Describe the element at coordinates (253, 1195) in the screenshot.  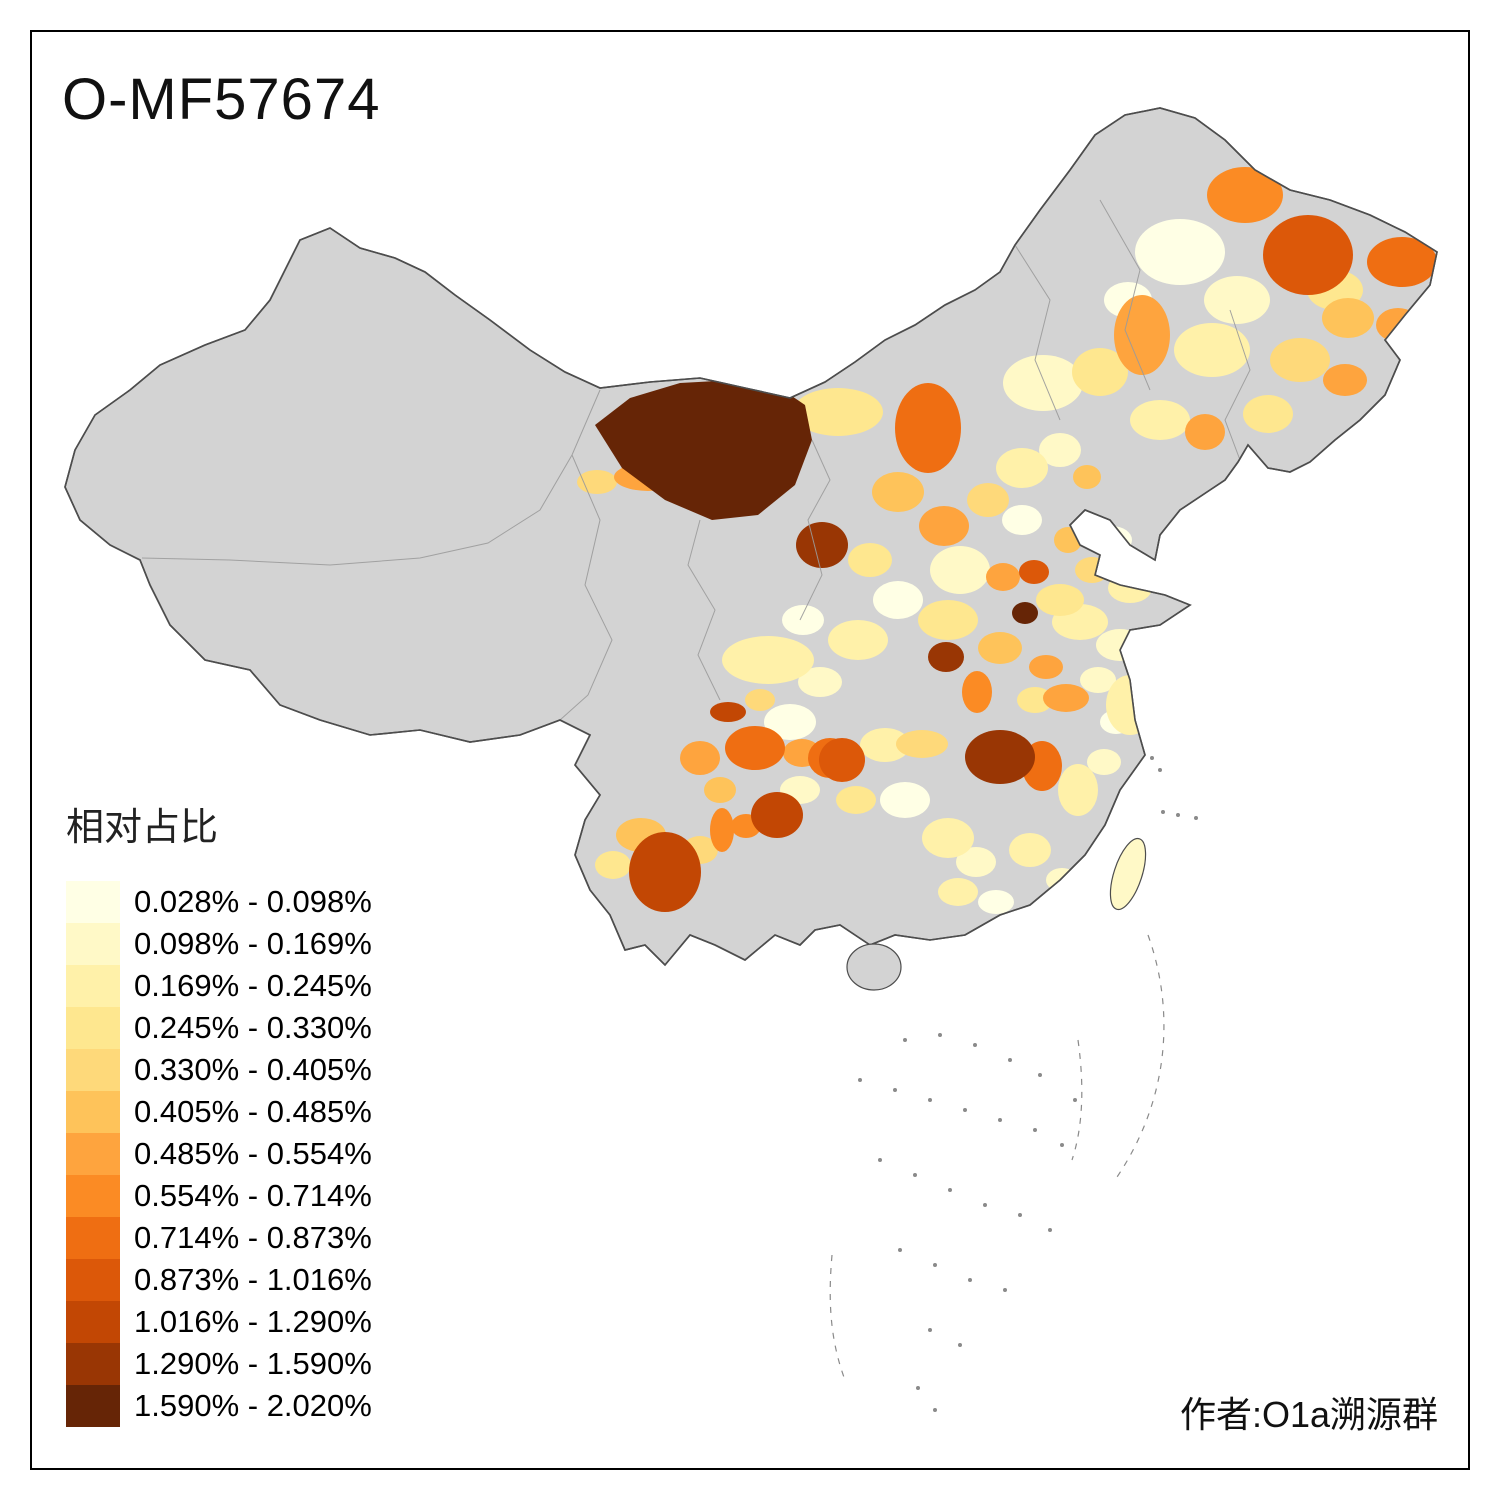
I see `legend-label: 0.554% - 0.714%` at that location.